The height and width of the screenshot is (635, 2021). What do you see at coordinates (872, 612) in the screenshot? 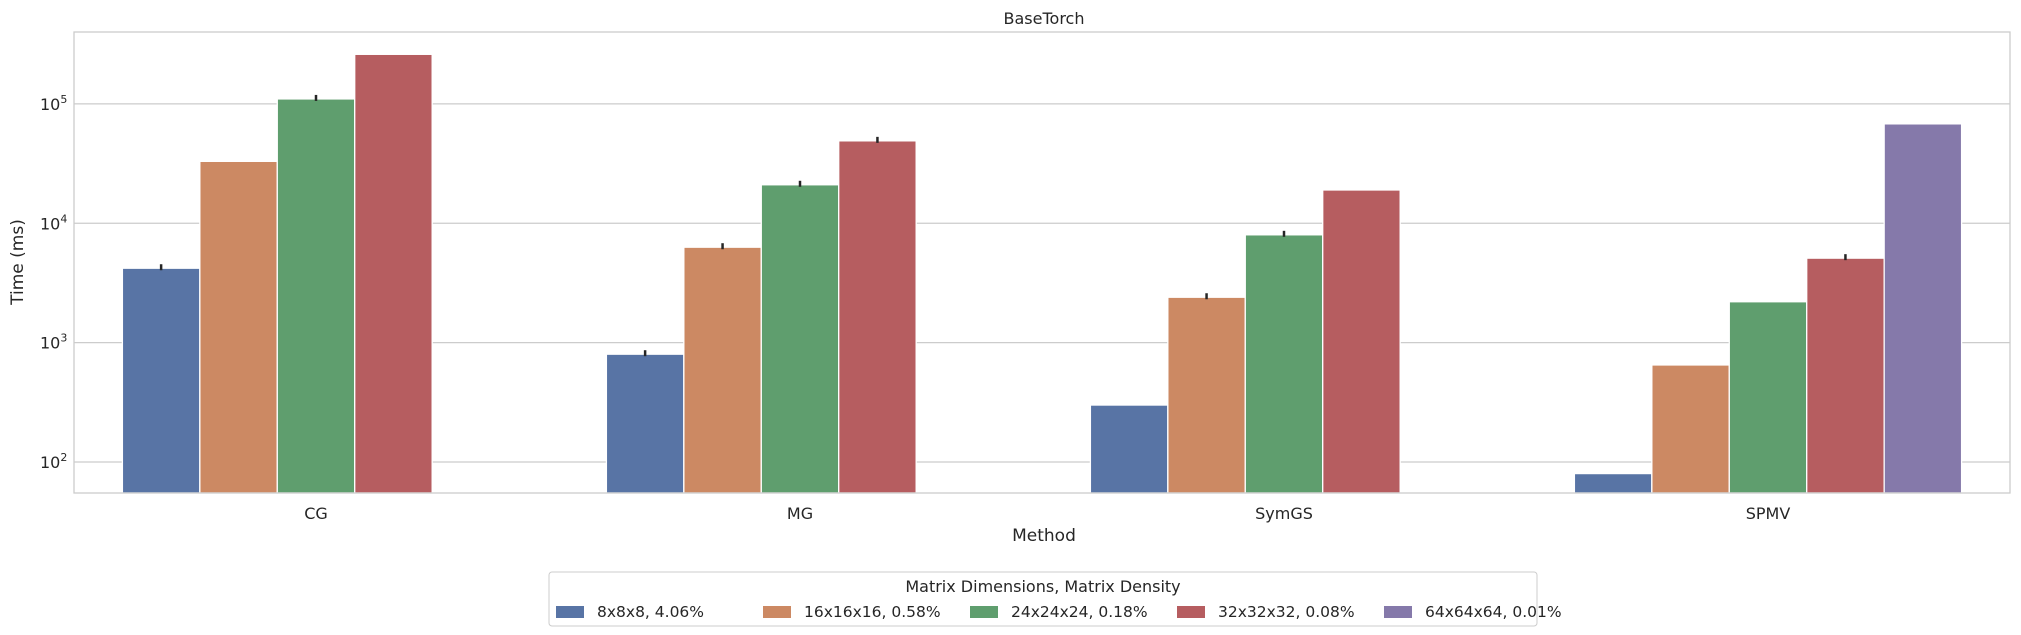
I see `legend-label: 16x16x16, 0.58%` at bounding box center [872, 612].